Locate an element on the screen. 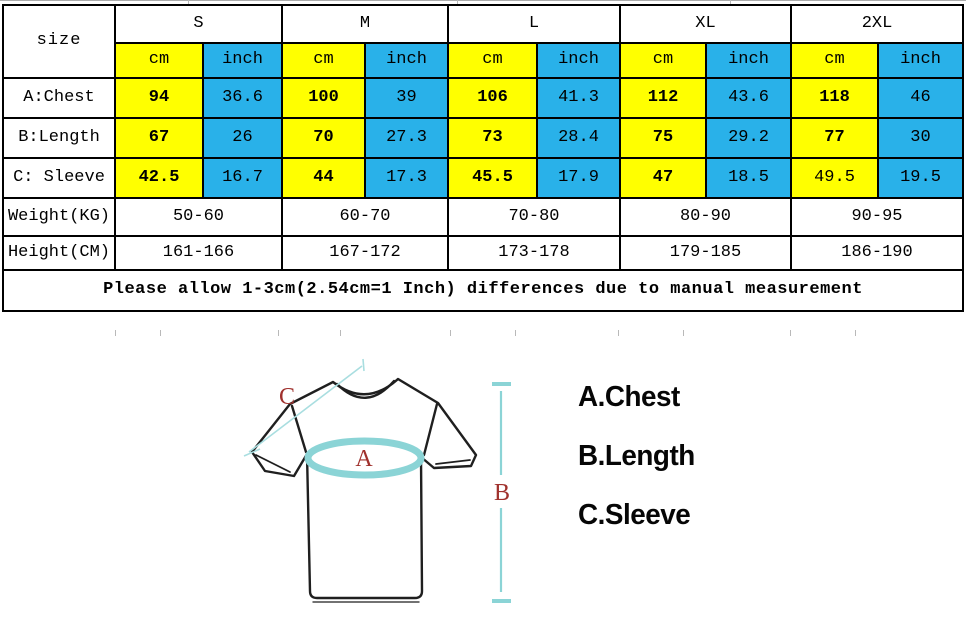  shoulder-seam-left is located at coordinates (299, 429).